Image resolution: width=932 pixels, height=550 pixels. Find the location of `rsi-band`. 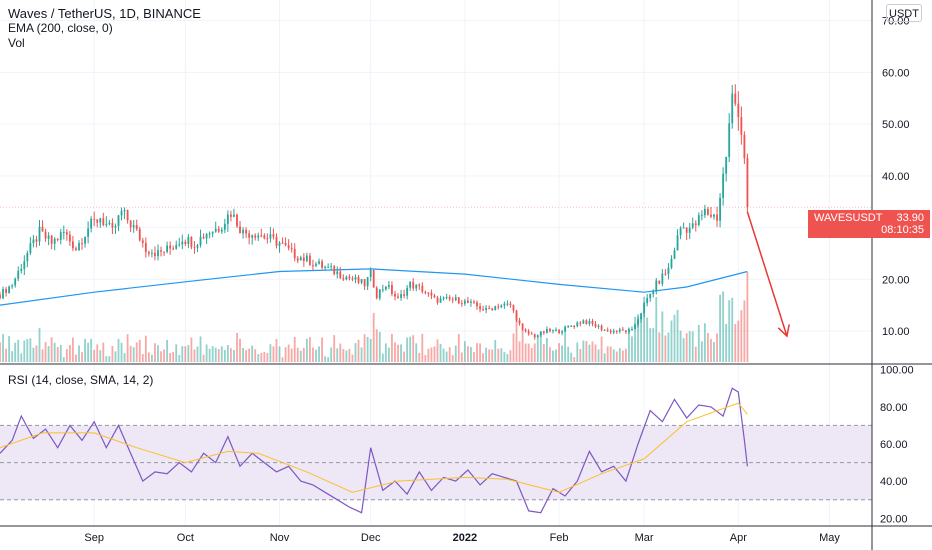

rsi-band is located at coordinates (436, 462).